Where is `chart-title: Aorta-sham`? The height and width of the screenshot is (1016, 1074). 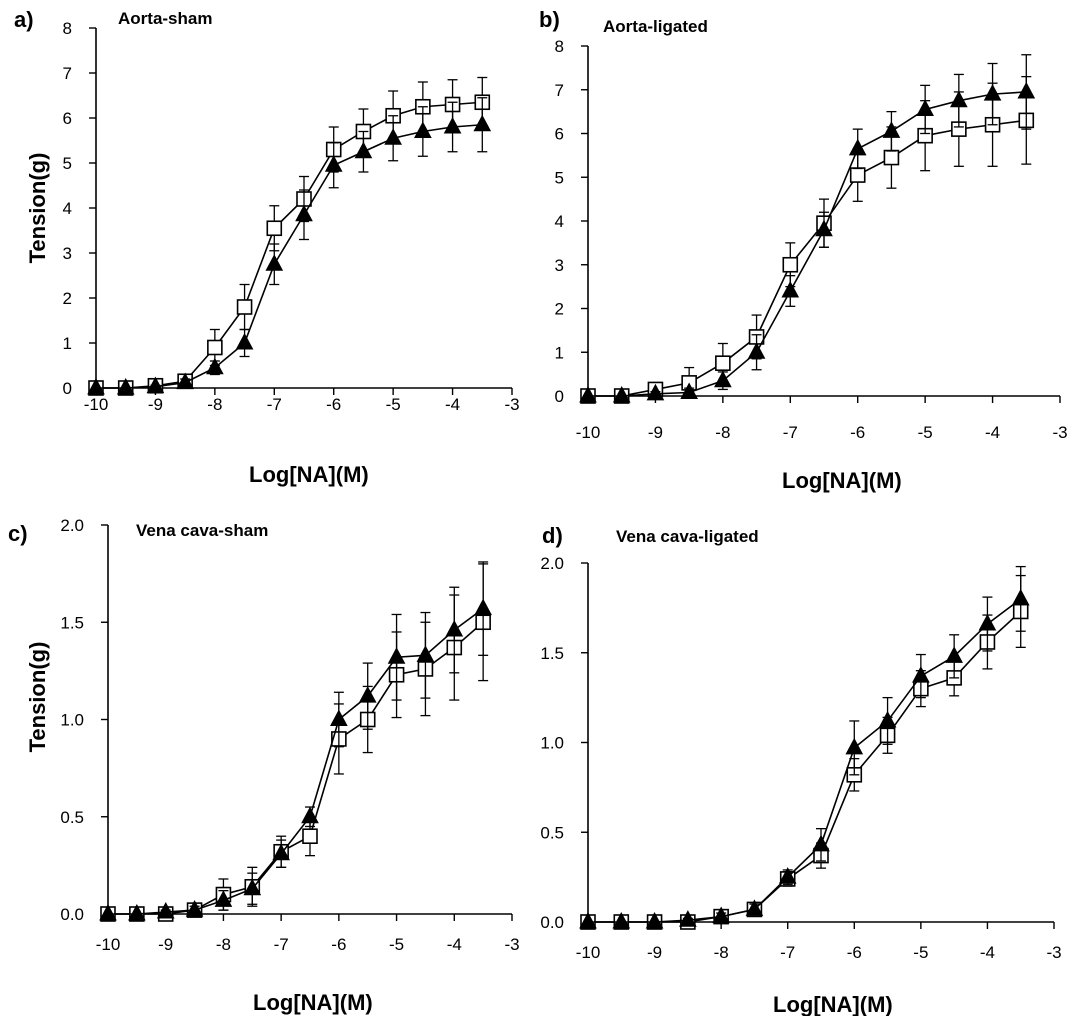 chart-title: Aorta-sham is located at coordinates (165, 18).